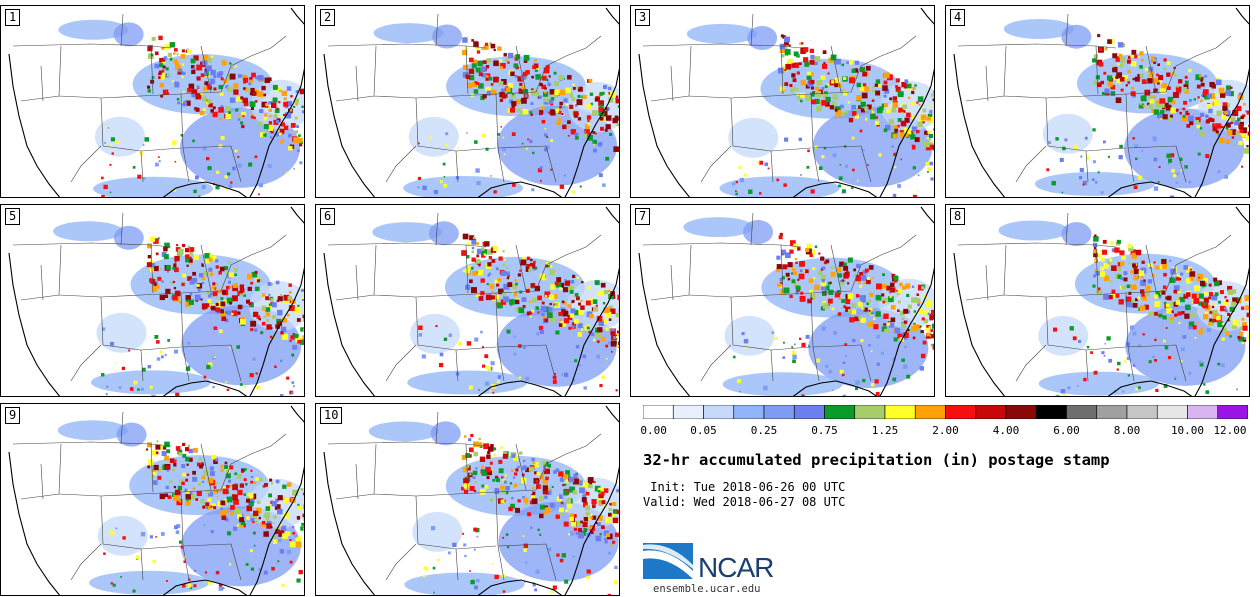 The image size is (1260, 597). I want to click on member-panel-5: 5, so click(152, 300).